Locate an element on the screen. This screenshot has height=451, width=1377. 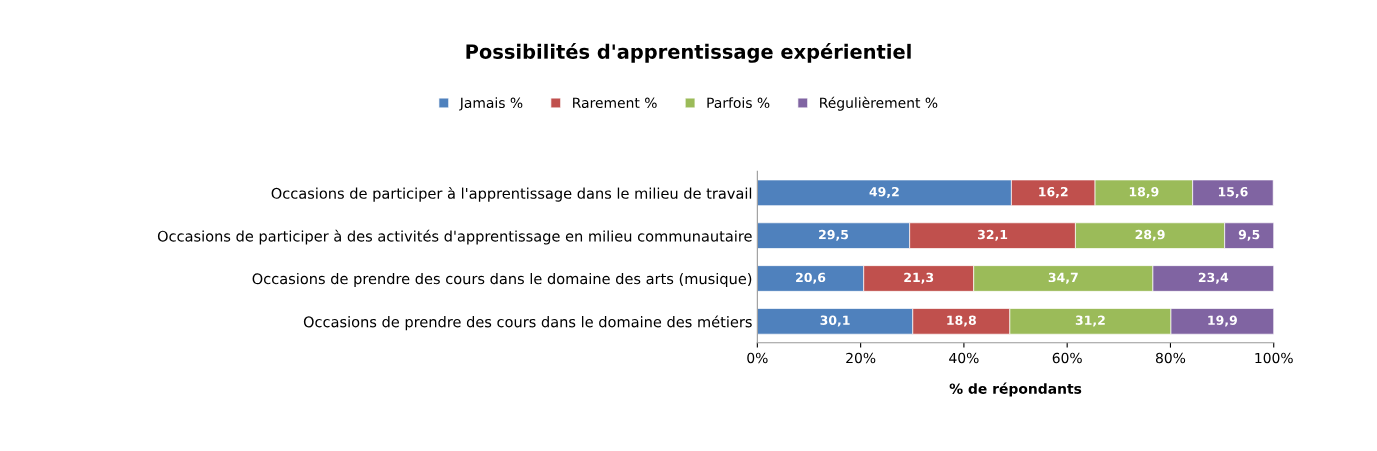
x-tick-label: 80% is located at coordinates (1170, 358).